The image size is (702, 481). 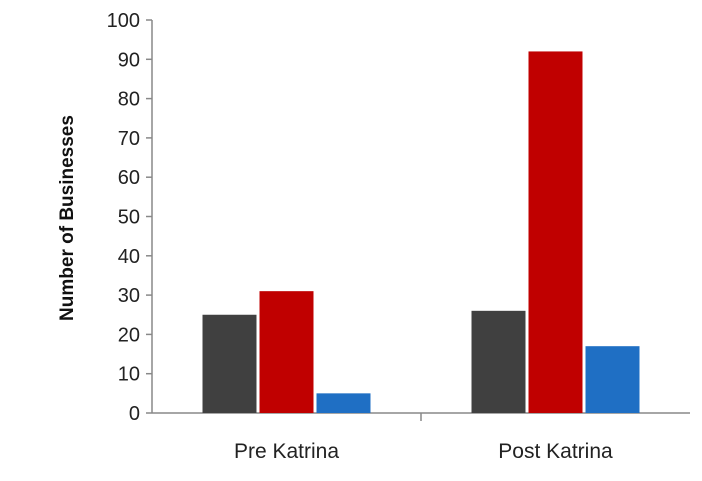 What do you see at coordinates (555, 451) in the screenshot?
I see `x-category-label: Post Katrina` at bounding box center [555, 451].